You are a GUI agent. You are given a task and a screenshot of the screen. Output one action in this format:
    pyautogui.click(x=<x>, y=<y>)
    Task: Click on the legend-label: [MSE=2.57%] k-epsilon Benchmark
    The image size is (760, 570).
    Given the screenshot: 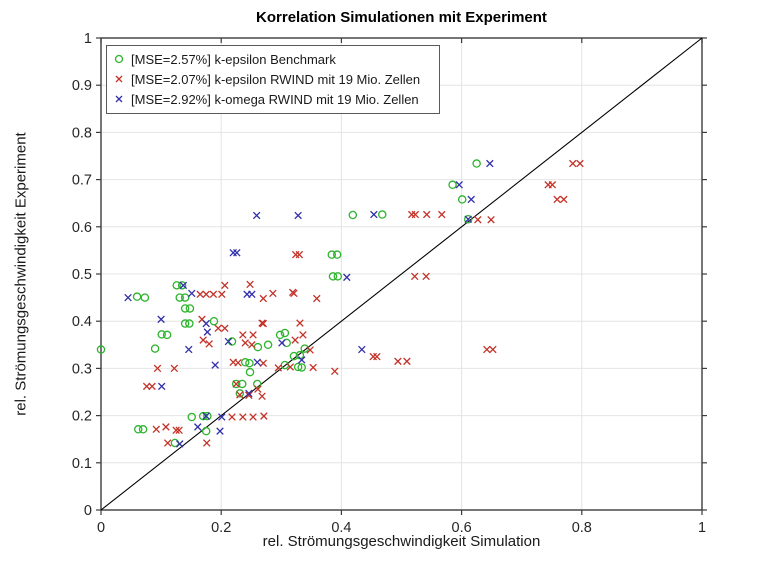 What is the action you would take?
    pyautogui.click(x=233, y=59)
    